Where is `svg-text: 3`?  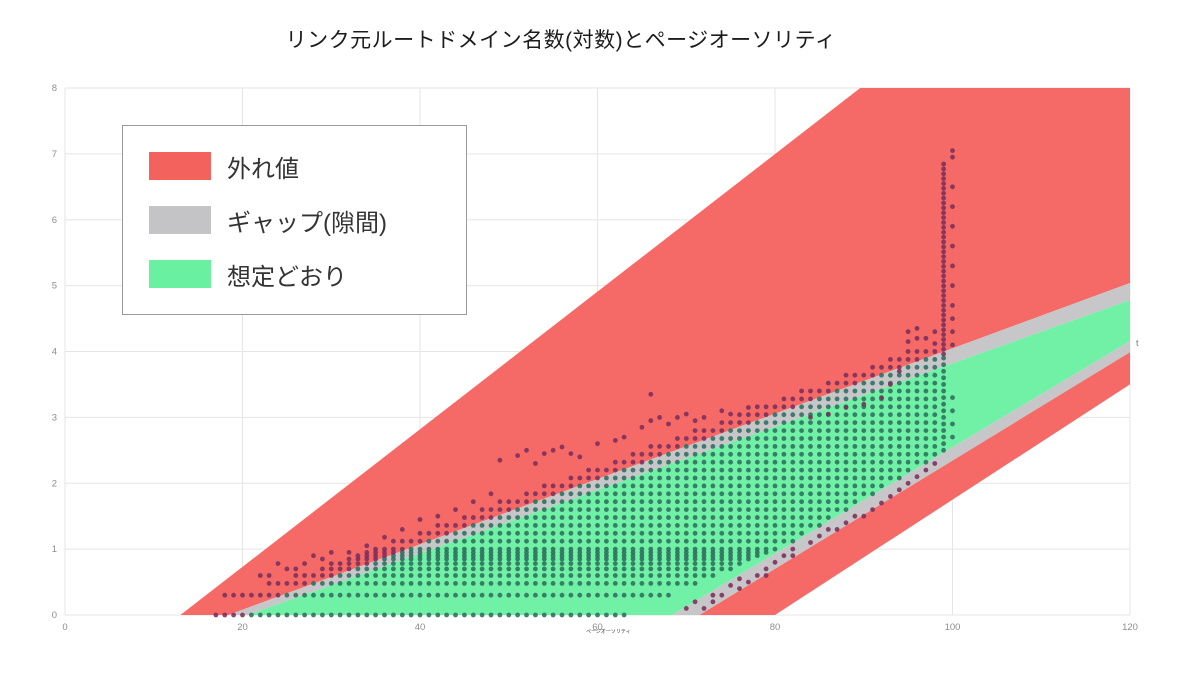
svg-text: 3 is located at coordinates (54, 417).